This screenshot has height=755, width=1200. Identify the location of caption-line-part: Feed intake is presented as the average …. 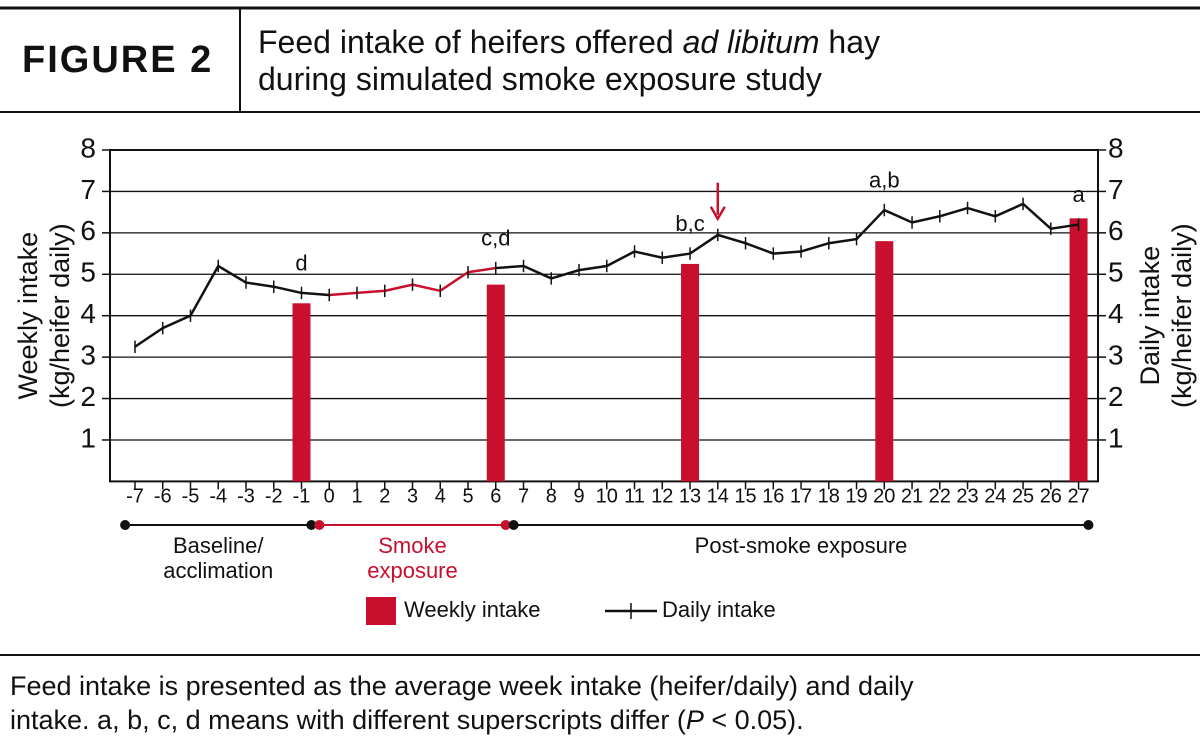
(462, 686).